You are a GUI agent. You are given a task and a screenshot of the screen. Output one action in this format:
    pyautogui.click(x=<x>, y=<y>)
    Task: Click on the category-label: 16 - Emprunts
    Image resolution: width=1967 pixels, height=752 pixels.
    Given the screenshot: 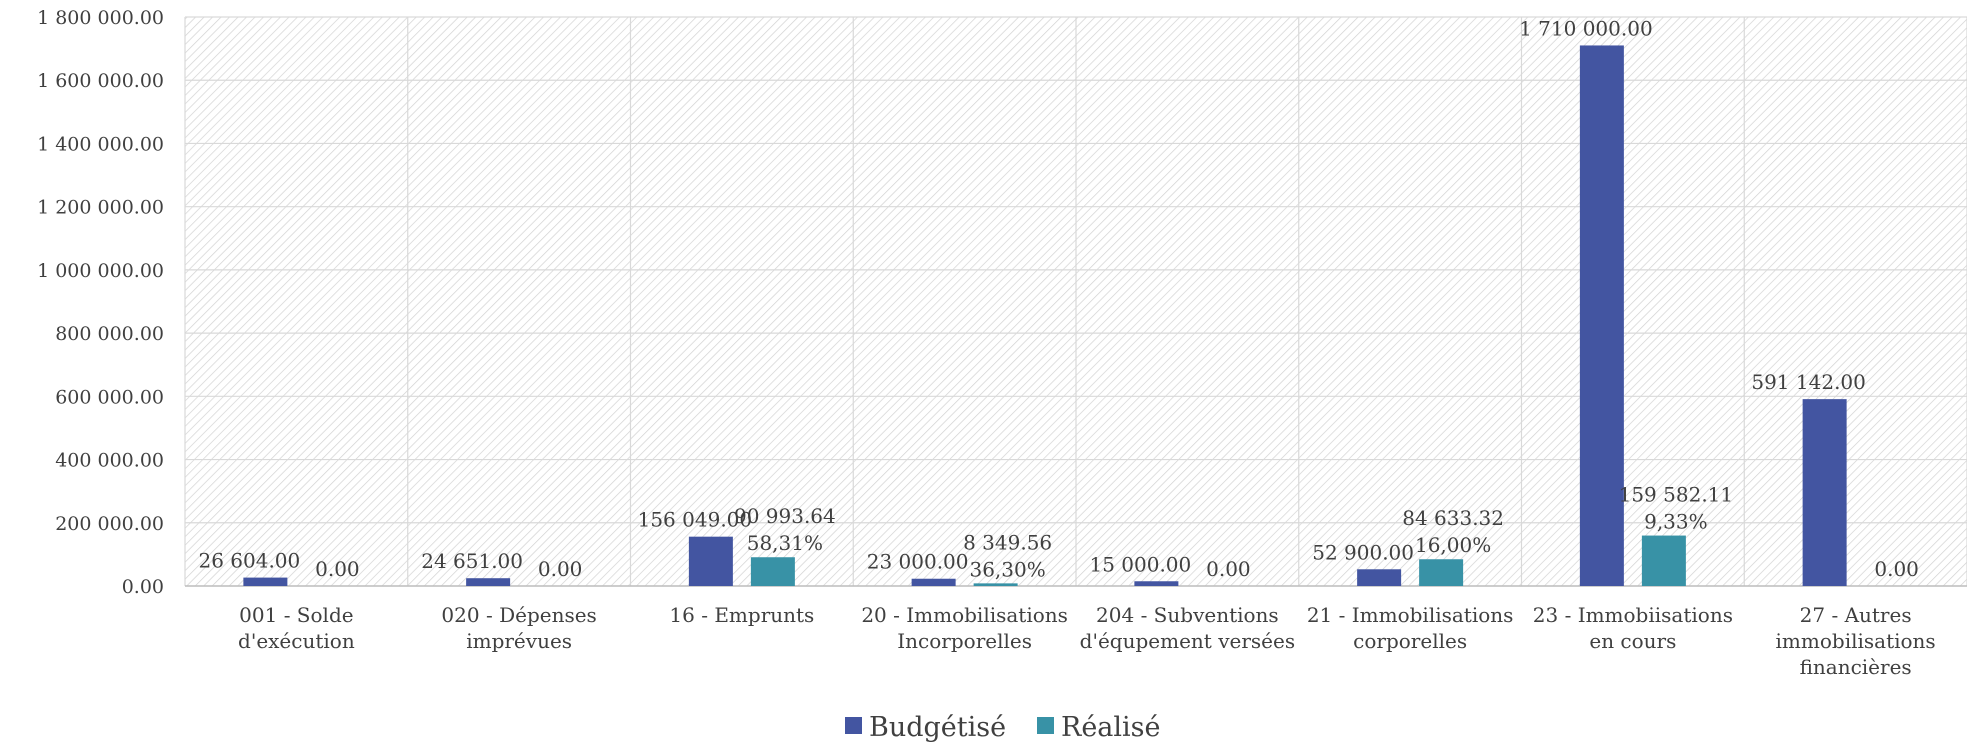 What is the action you would take?
    pyautogui.click(x=741, y=615)
    